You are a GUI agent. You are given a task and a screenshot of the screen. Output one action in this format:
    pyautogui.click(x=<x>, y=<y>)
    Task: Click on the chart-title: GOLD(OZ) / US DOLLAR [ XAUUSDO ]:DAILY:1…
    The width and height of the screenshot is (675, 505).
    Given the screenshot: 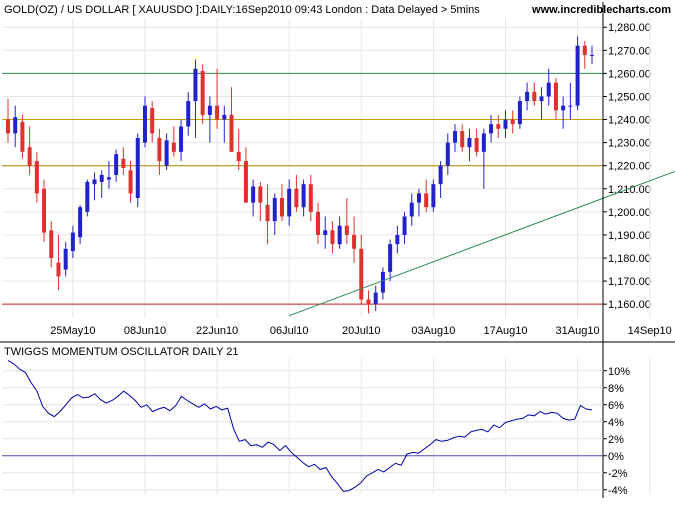 What is the action you would take?
    pyautogui.click(x=242, y=10)
    